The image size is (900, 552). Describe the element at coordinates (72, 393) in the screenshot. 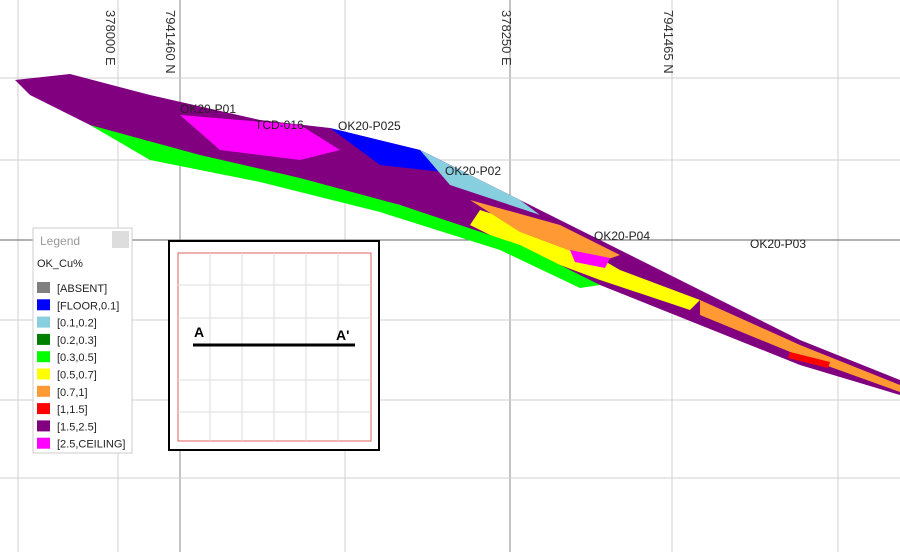

I see `legend-label: [0.7,1]` at that location.